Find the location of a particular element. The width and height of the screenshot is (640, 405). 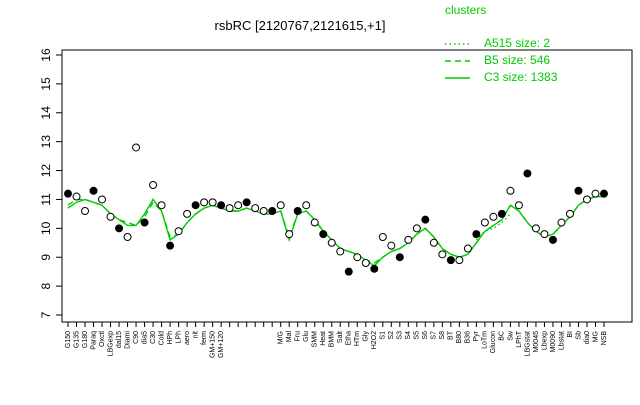

x-tick-label: BMM is located at coordinates (332, 339).